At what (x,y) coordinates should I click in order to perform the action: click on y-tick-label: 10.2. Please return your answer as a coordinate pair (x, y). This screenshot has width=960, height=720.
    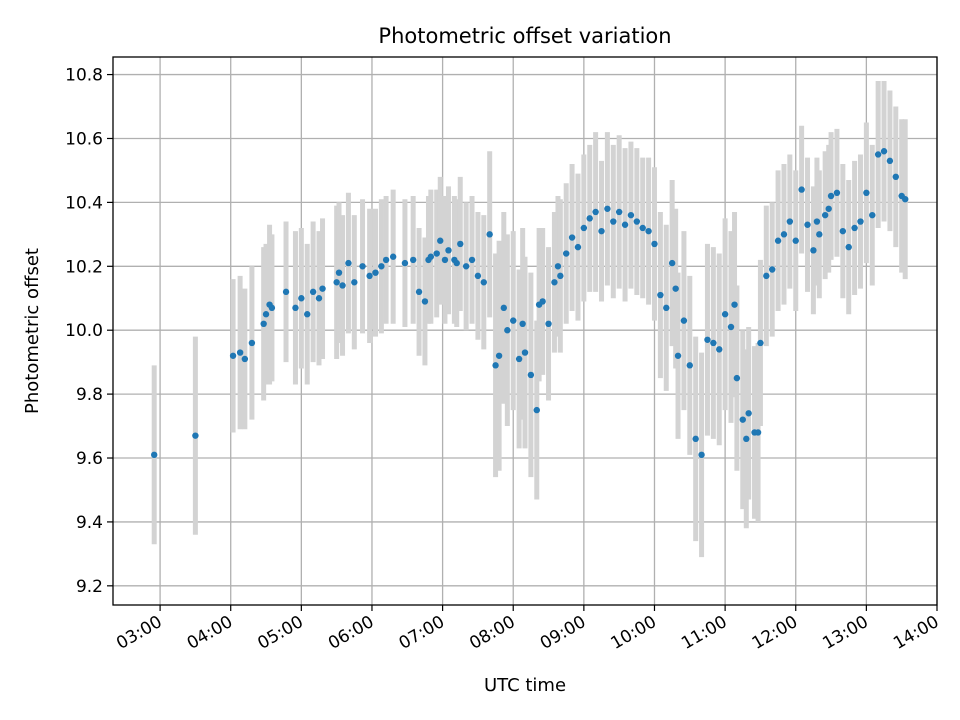
    Looking at the image, I should click on (84, 267).